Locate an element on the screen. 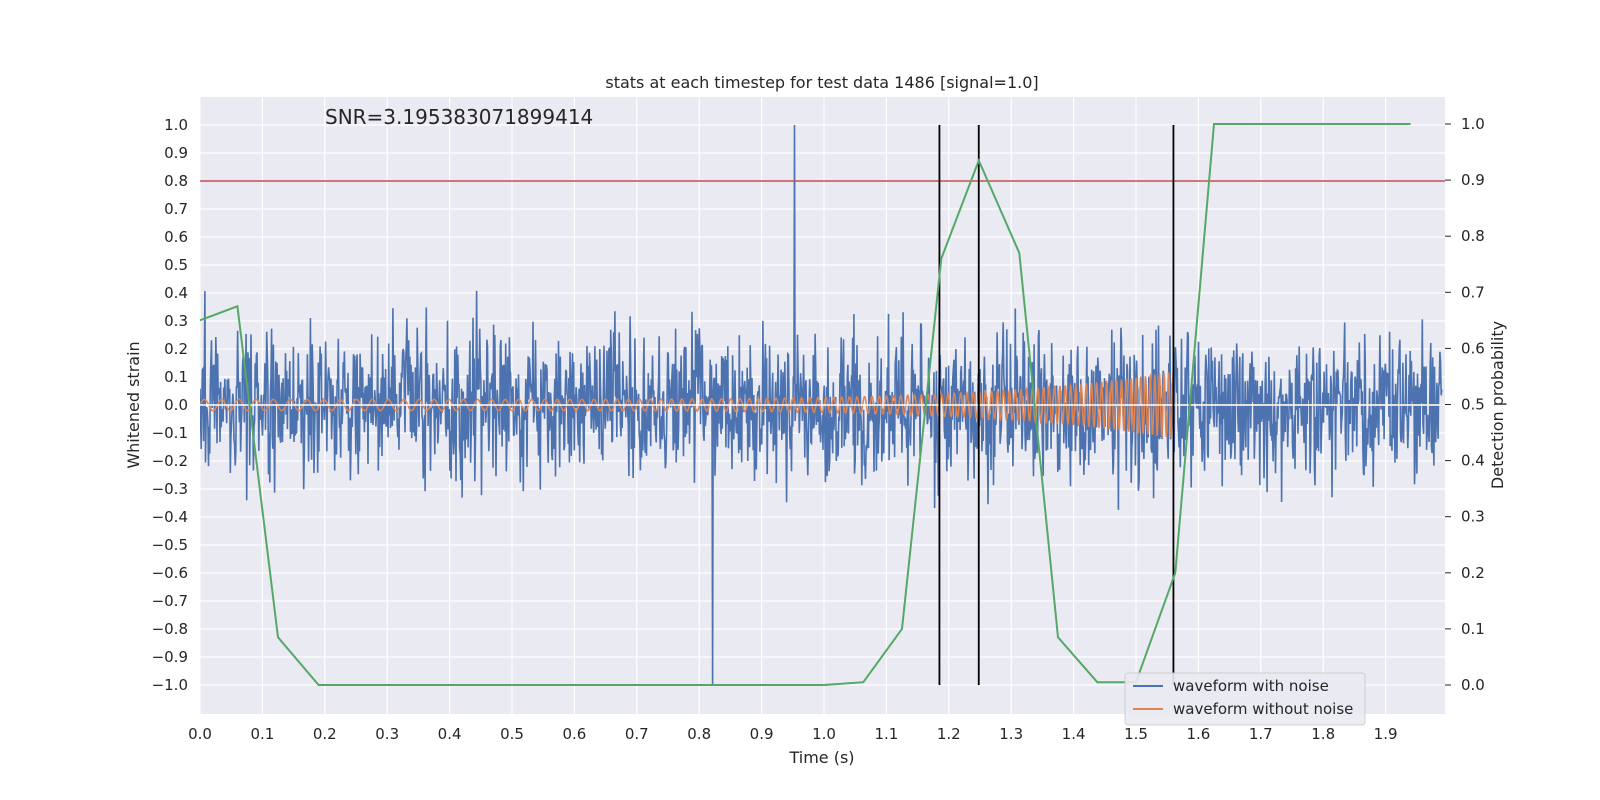 The height and width of the screenshot is (800, 1600). x-tick-label: 1.3 is located at coordinates (1011, 734).